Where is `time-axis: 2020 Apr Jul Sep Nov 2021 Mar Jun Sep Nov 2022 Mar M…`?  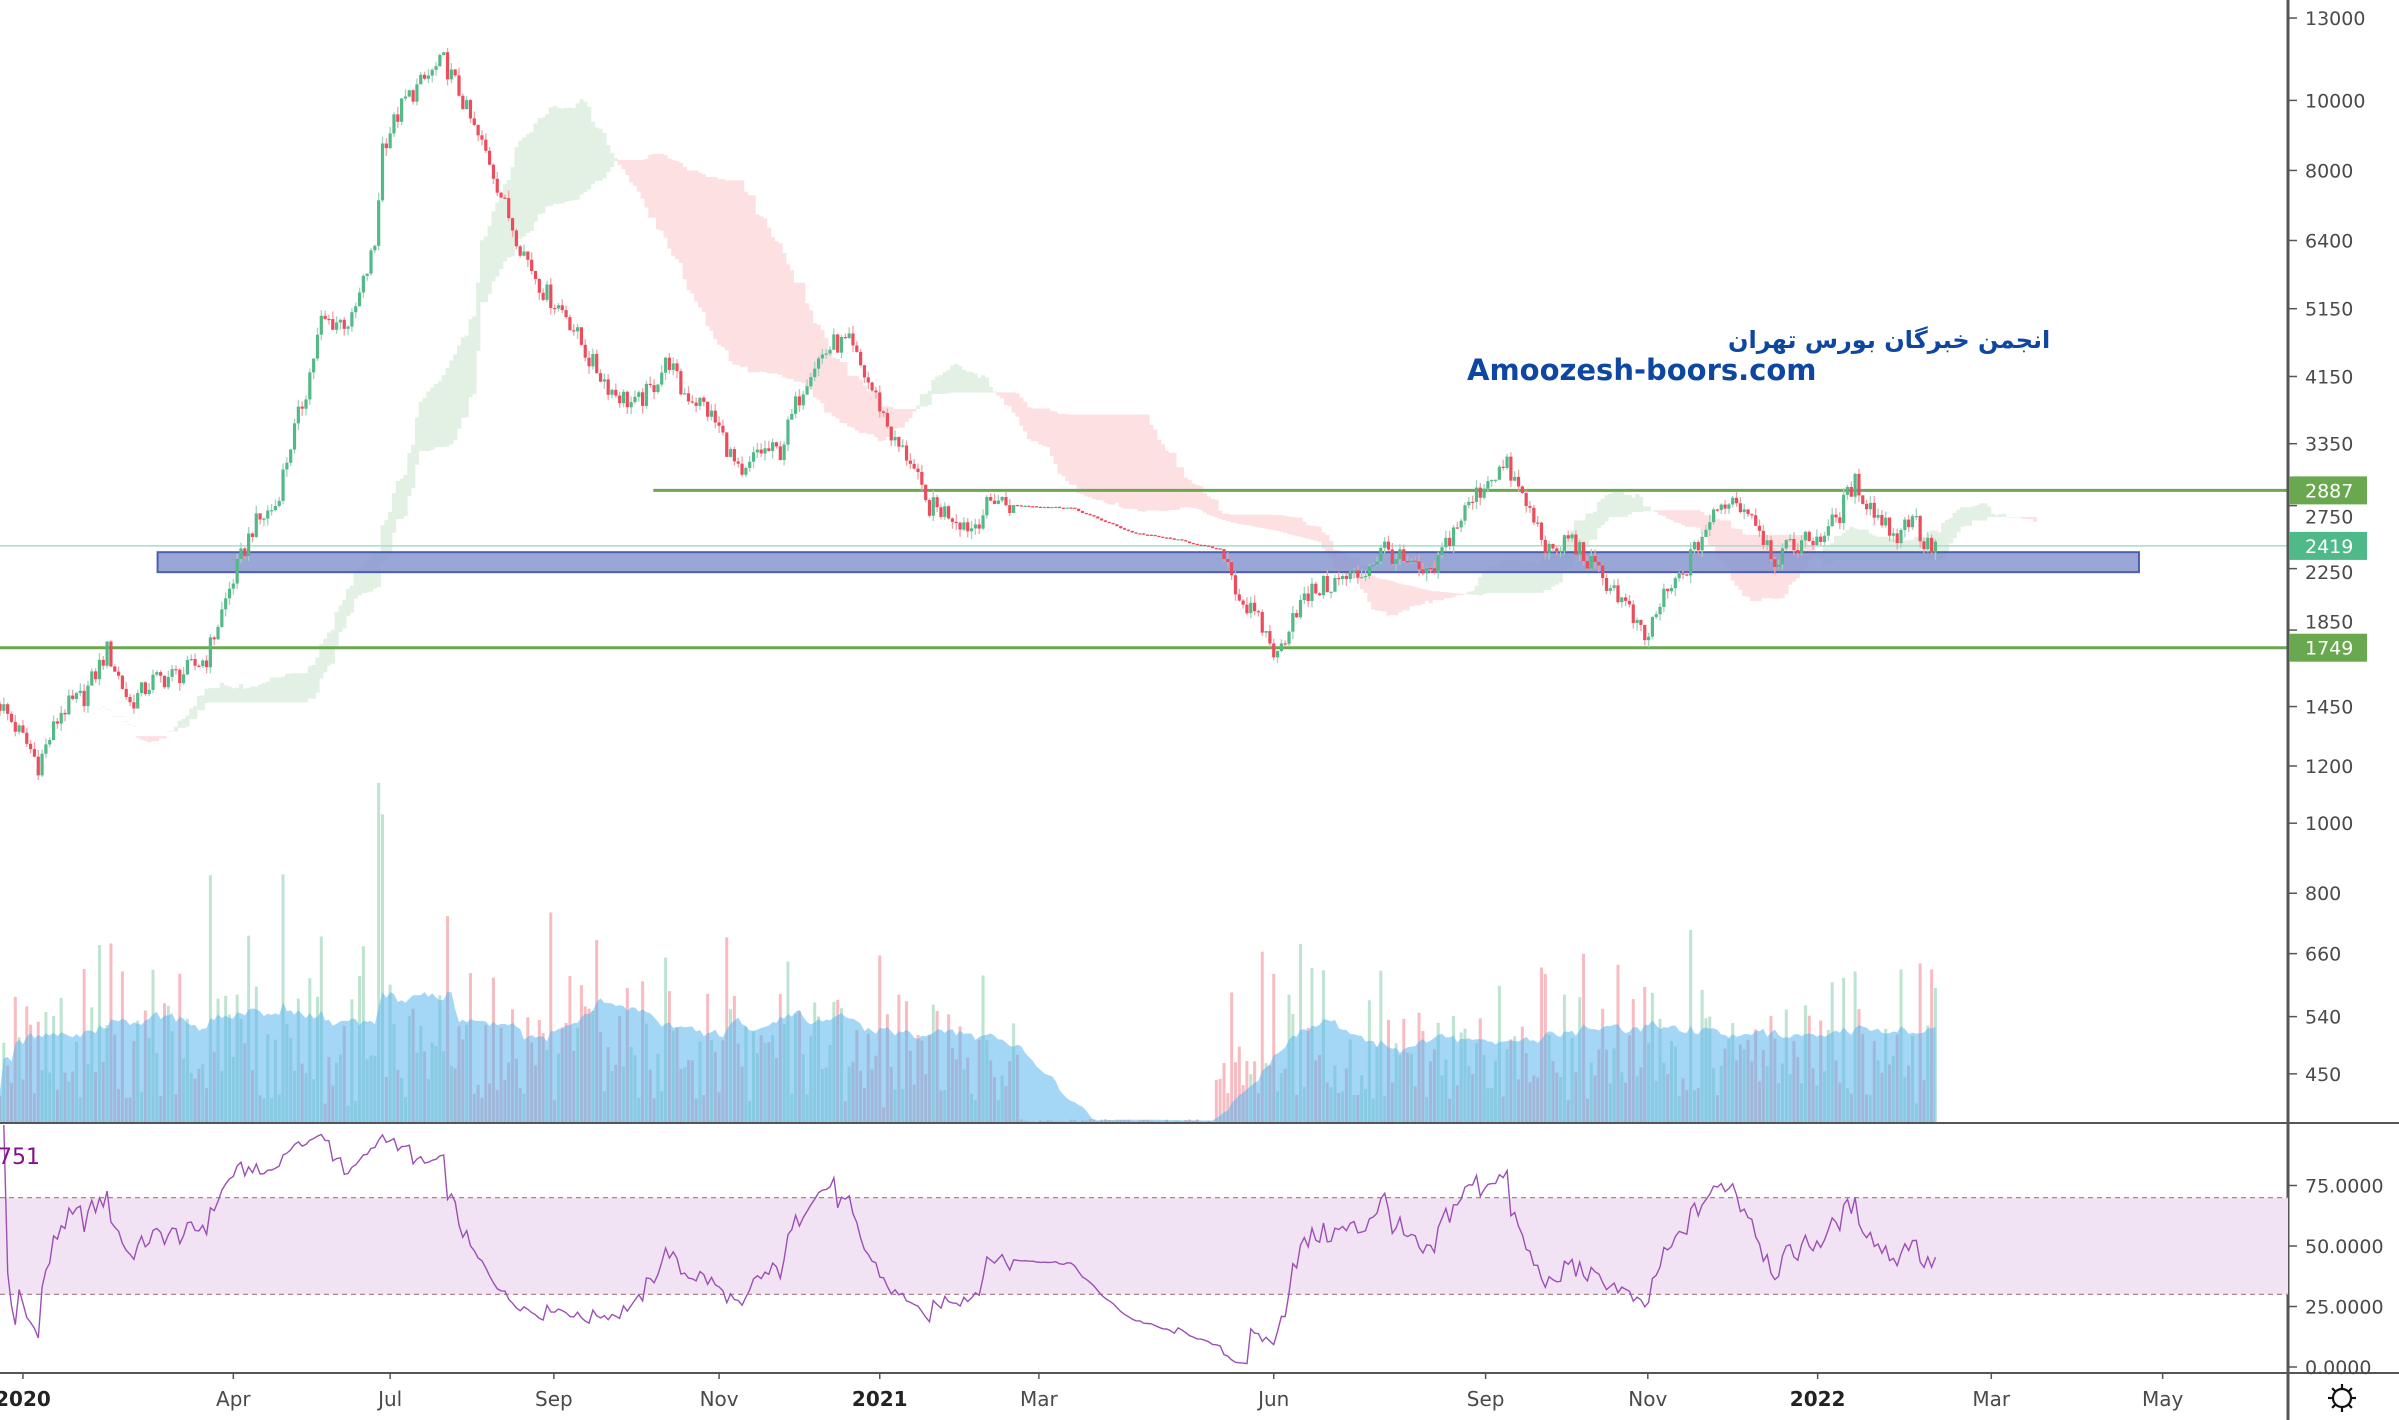
time-axis: 2020 Apr Jul Sep Nov 2021 Mar Jun Sep Nov 2022 Mar M… is located at coordinates (1091, 1392).